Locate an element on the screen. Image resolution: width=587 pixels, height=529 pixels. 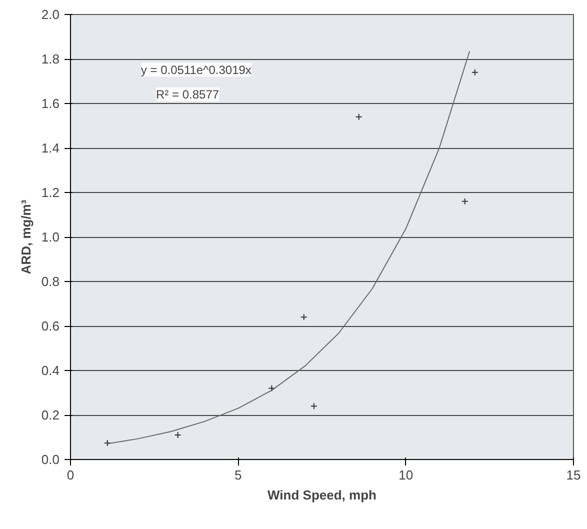
x-tick-label: 5 is located at coordinates (238, 475).